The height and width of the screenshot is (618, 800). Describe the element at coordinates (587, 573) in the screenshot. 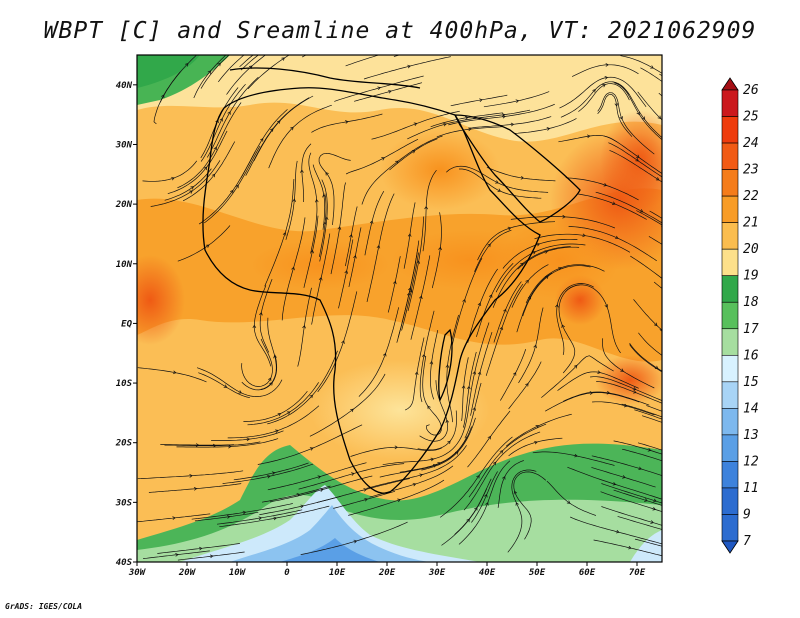

I see `lon-tick-label: 60E` at that location.